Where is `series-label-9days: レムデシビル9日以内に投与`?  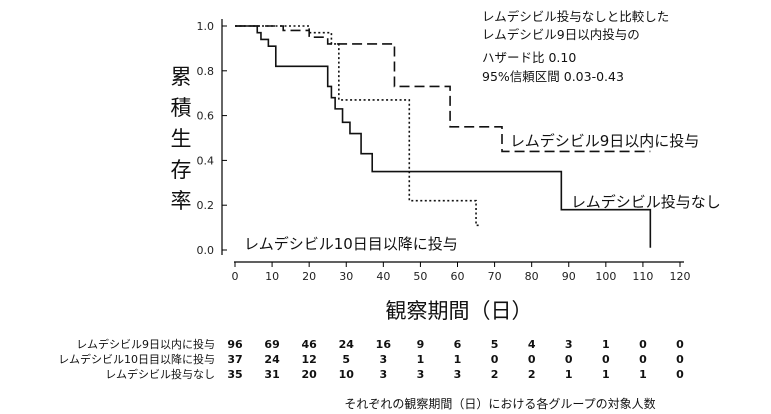
series-label-9days: レムデシビル9日以内に投与 is located at coordinates (604, 141).